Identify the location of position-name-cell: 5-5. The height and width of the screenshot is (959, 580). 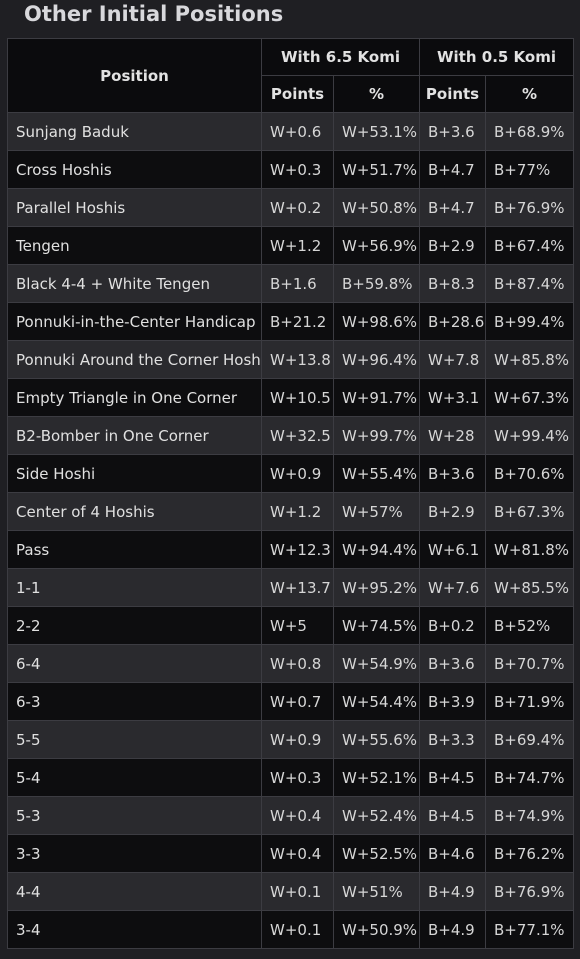
(134, 739).